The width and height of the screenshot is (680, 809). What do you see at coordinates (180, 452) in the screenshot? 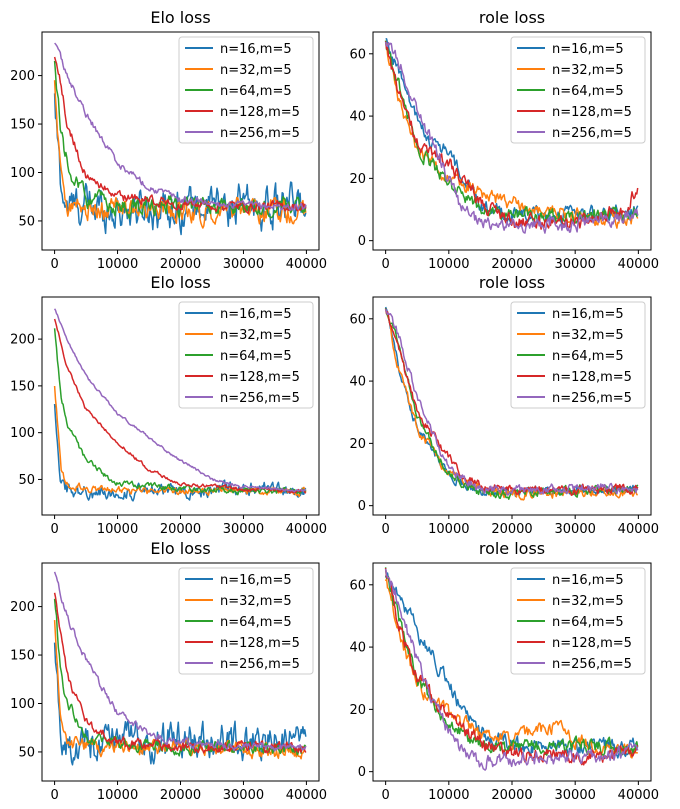
I see `series-line-n=16,m=5` at bounding box center [180, 452].